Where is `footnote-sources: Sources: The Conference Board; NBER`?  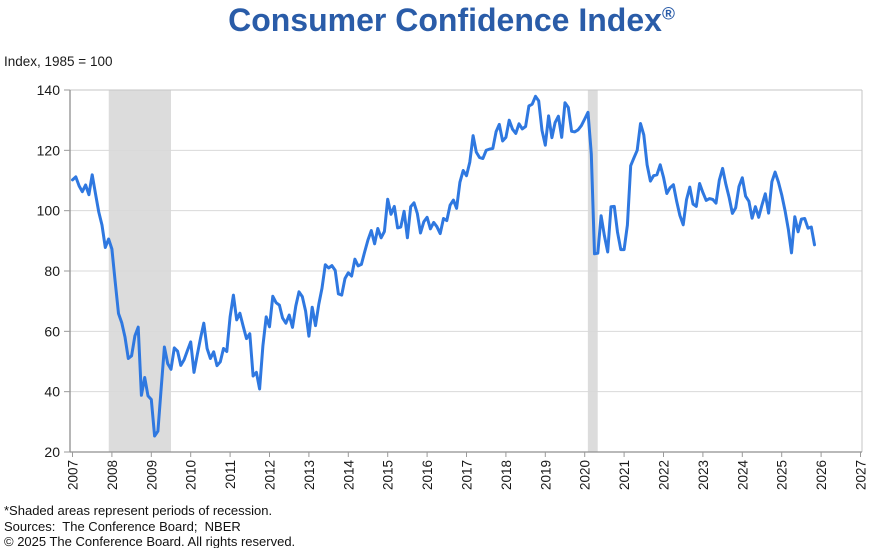
footnote-sources: Sources: The Conference Board; NBER is located at coordinates (122, 526).